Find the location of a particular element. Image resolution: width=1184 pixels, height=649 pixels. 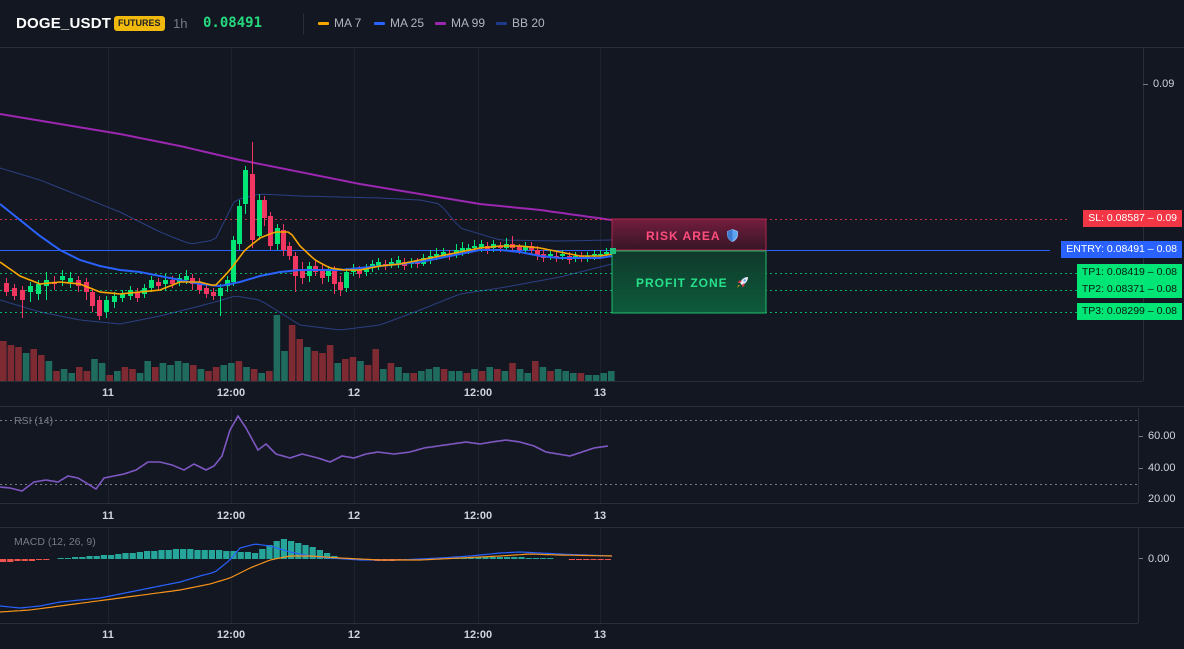

rsi-panel-title: RSI (14) is located at coordinates (34, 421).